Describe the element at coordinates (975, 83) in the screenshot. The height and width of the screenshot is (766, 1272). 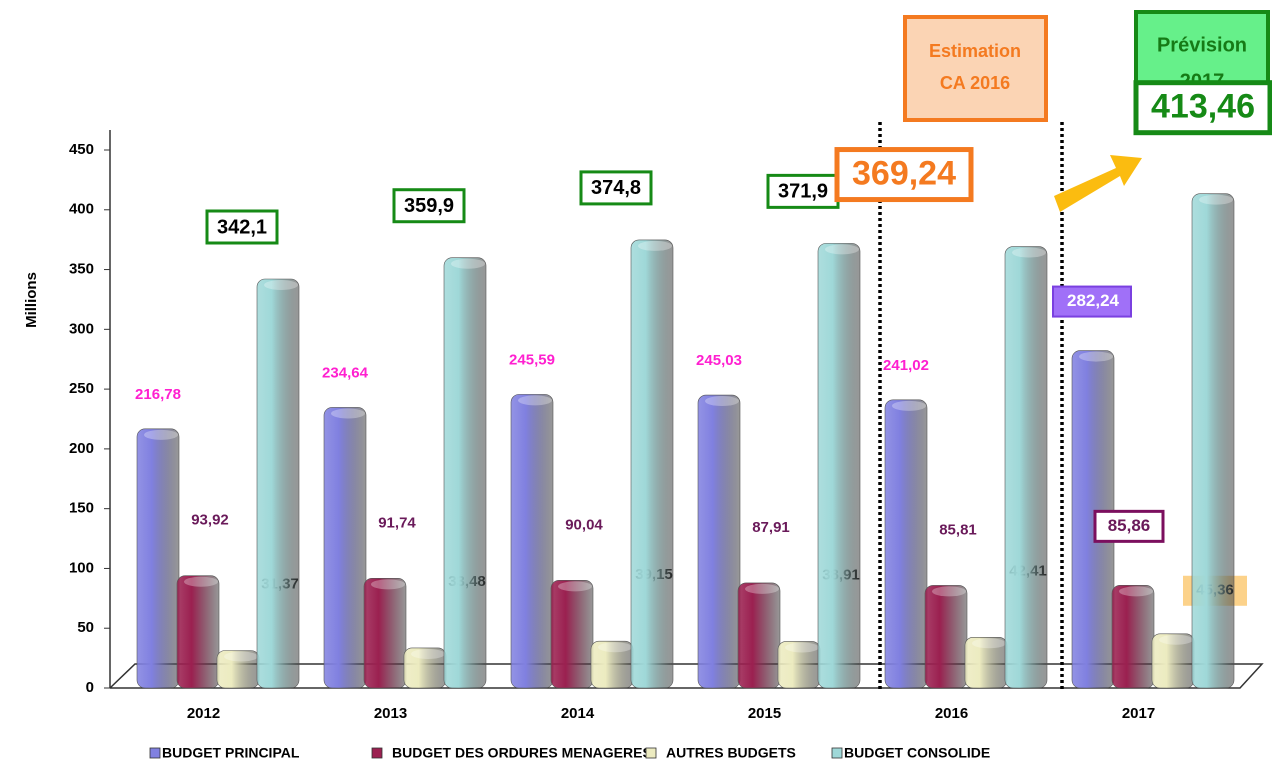
I see `annotation-text: CA 2016` at that location.